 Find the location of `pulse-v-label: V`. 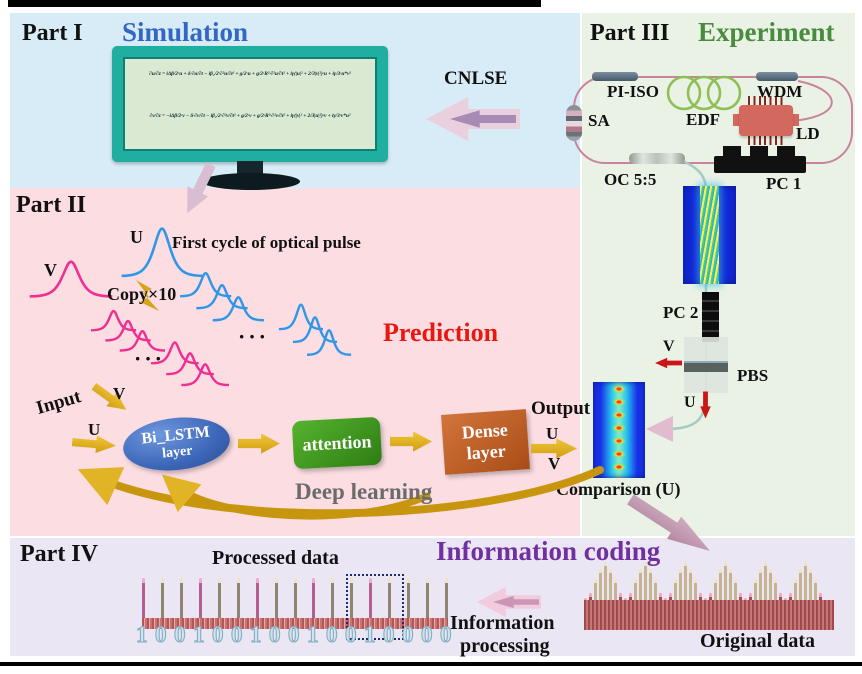

pulse-v-label: V is located at coordinates (50, 270).